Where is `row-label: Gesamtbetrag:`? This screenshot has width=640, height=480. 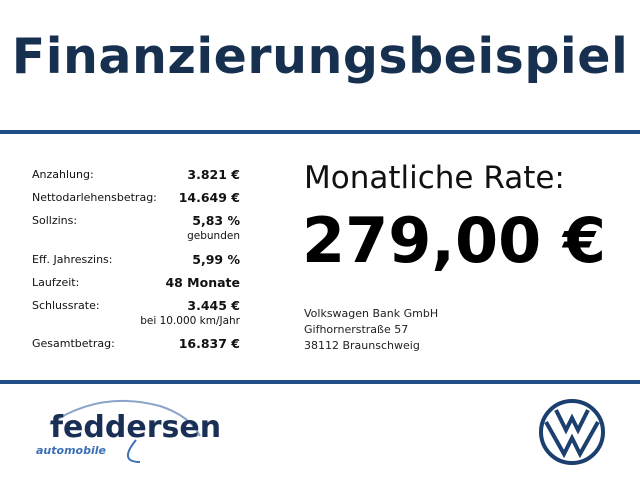 row-label: Gesamtbetrag: is located at coordinates (73, 343).